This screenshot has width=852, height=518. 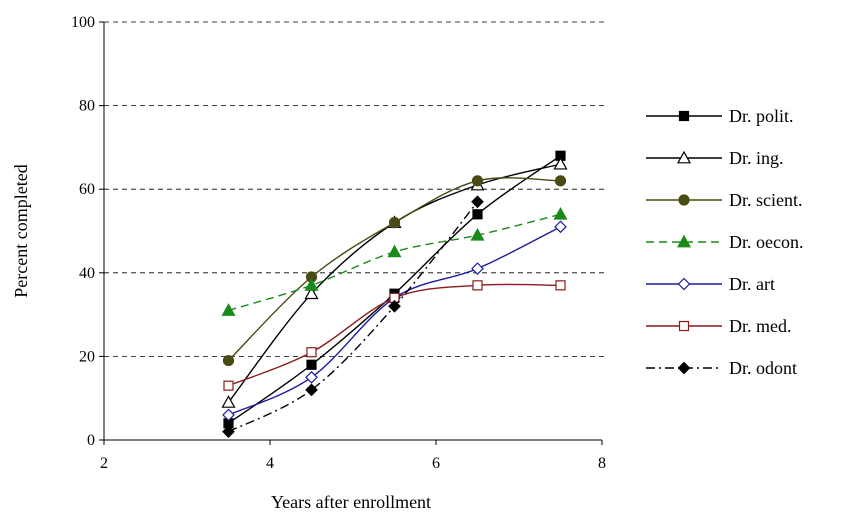 I want to click on legend-label: Dr. ing., so click(x=756, y=158).